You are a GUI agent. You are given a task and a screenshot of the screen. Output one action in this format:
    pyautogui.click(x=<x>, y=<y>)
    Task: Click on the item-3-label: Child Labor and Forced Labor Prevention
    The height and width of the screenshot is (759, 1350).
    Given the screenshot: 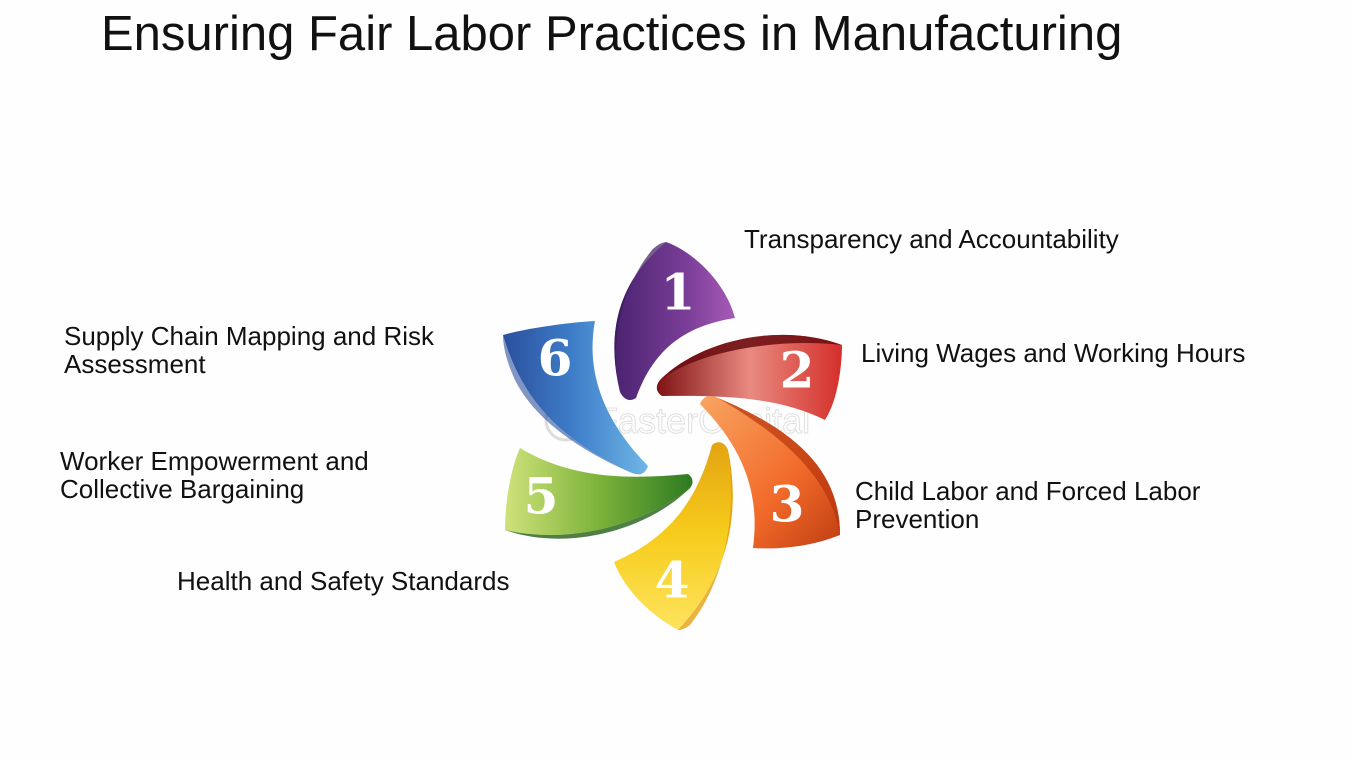 What is the action you would take?
    pyautogui.click(x=1028, y=505)
    